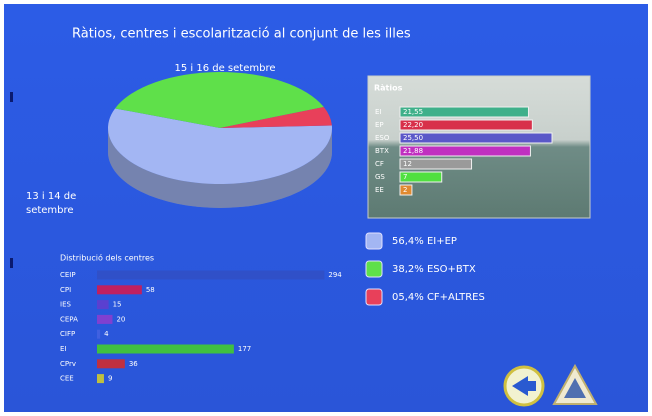 The image size is (652, 416). I want to click on bar-value: 7, so click(405, 177).